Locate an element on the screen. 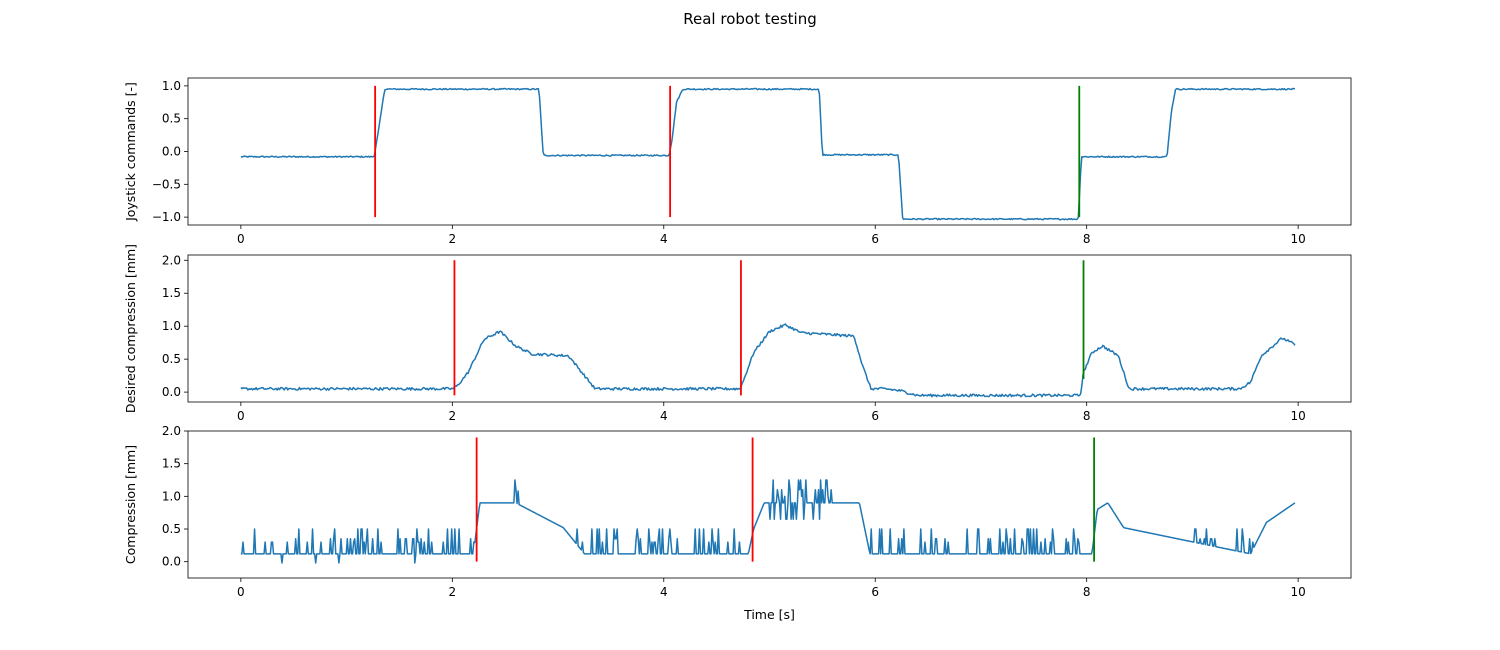 This screenshot has width=1500, height=650. figure-title: Real robot testing is located at coordinates (749, 19).